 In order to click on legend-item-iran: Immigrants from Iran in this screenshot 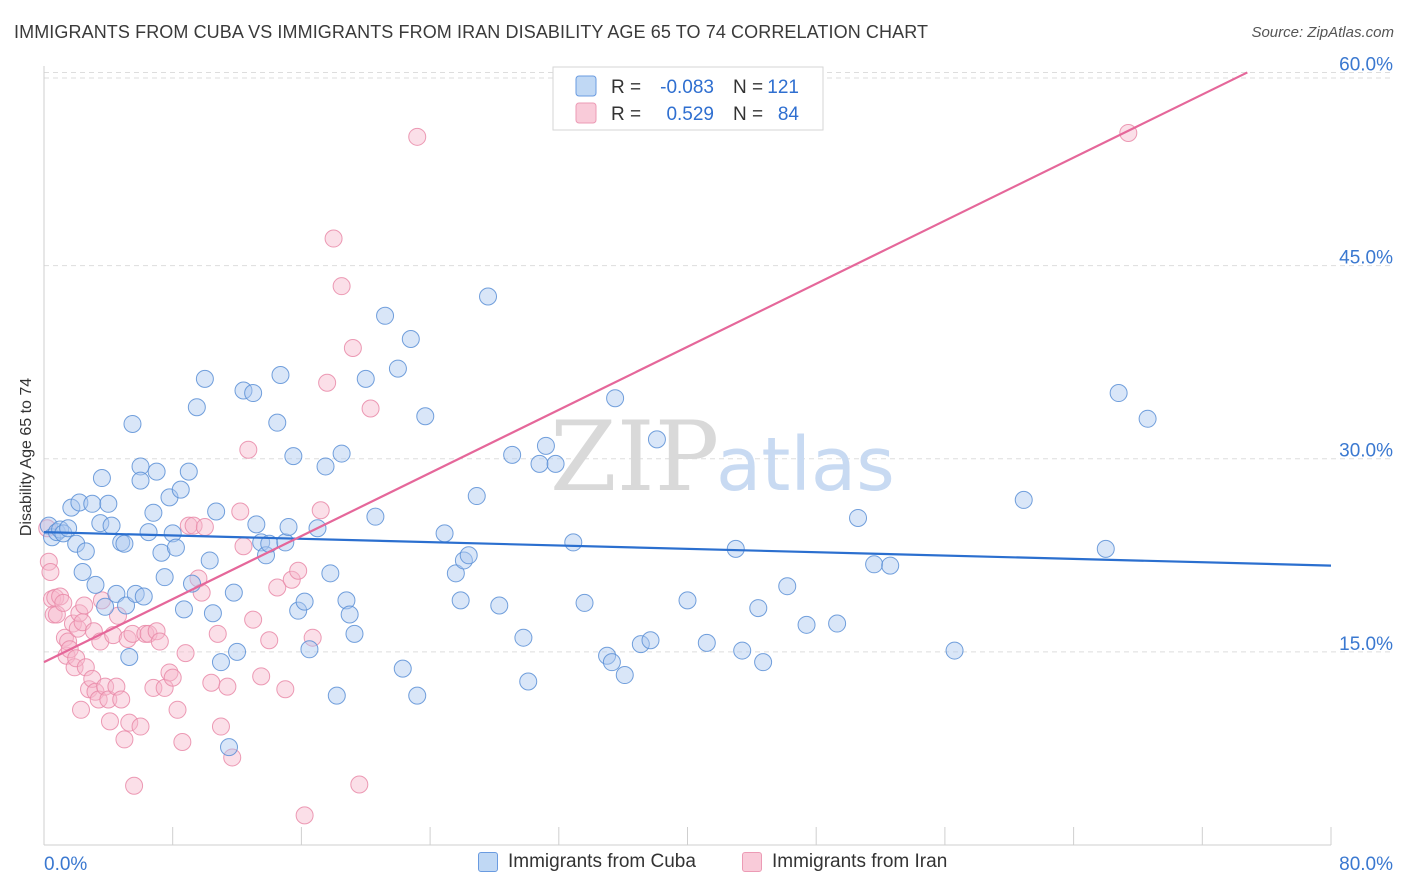, I will do `click(844, 862)`.